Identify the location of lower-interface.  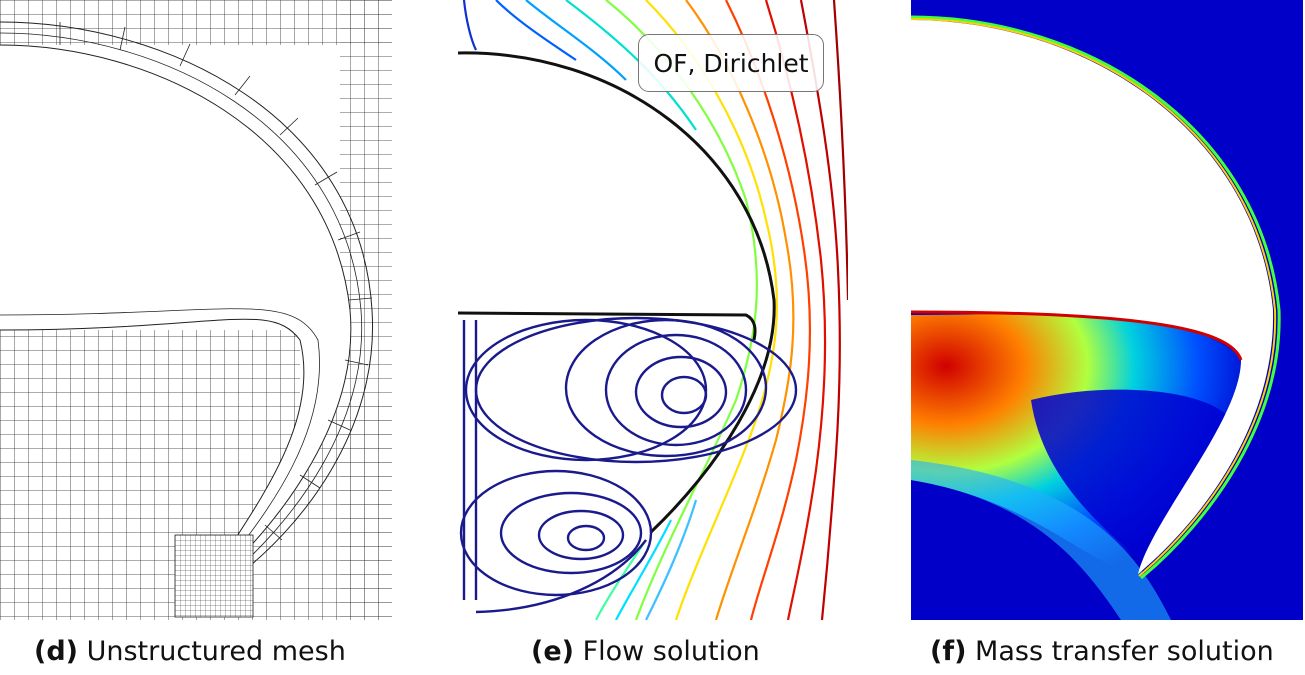
(607, 326).